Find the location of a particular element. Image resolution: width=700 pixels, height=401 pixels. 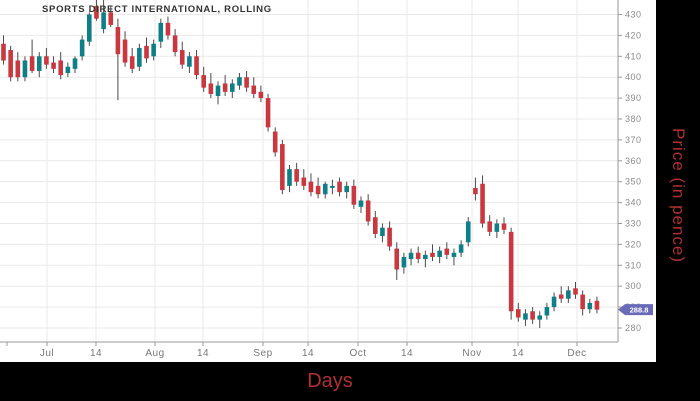

svg-text: 390 is located at coordinates (633, 98).